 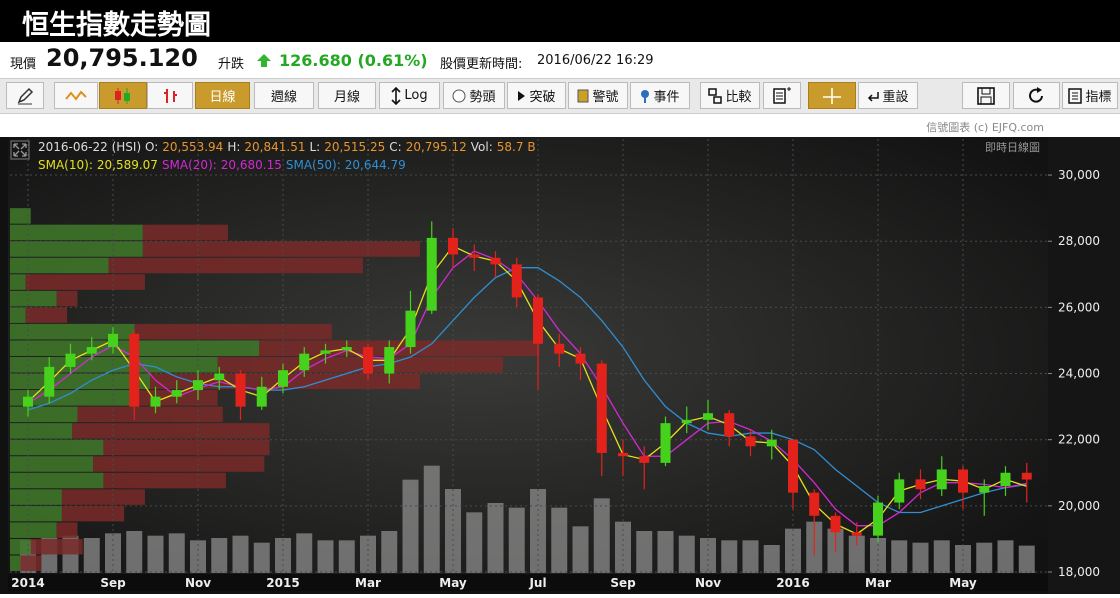 I want to click on x-tick-label: May, so click(x=963, y=583).